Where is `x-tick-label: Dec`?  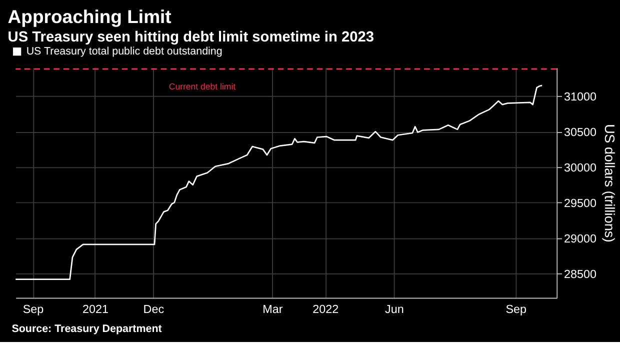
x-tick-label: Dec is located at coordinates (153, 309).